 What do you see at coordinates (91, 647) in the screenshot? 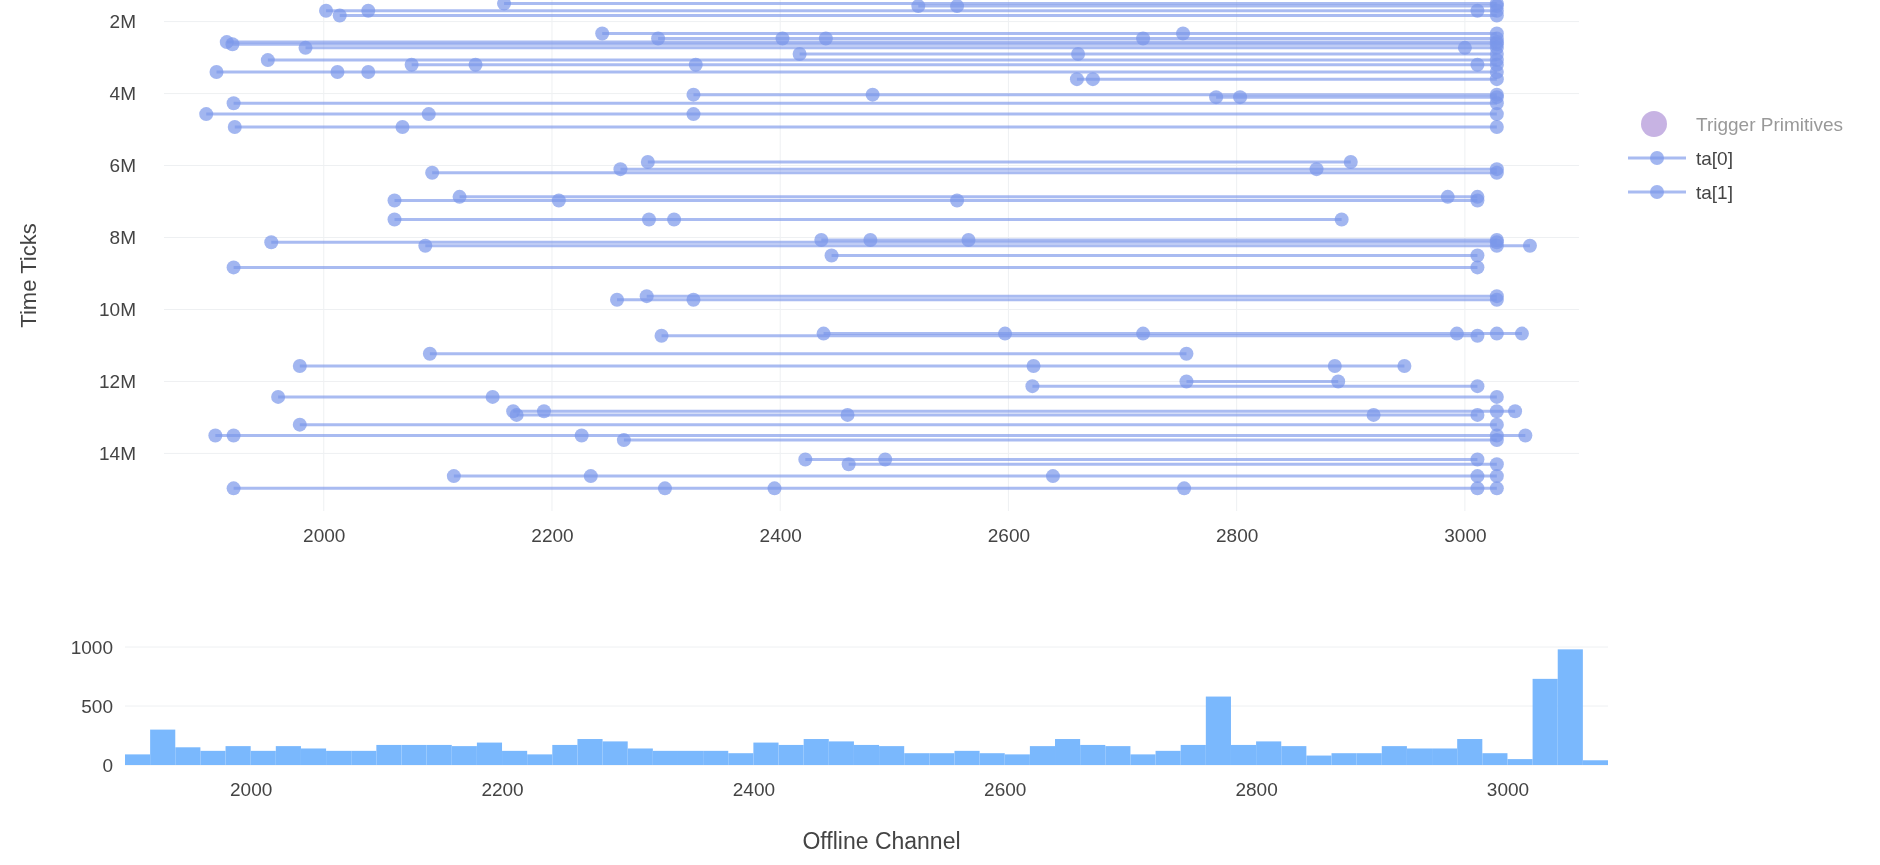
I see `y-tick-label: 1000` at bounding box center [91, 647].